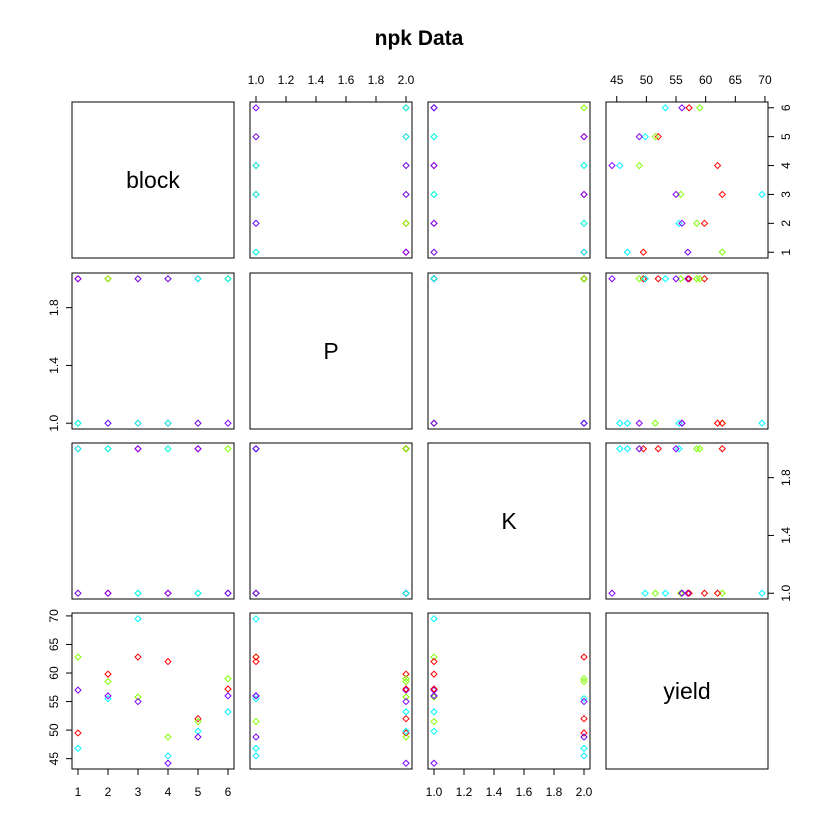 Image resolution: width=840 pixels, height=840 pixels. I want to click on y-tick-label: 1.4, so click(54, 365).